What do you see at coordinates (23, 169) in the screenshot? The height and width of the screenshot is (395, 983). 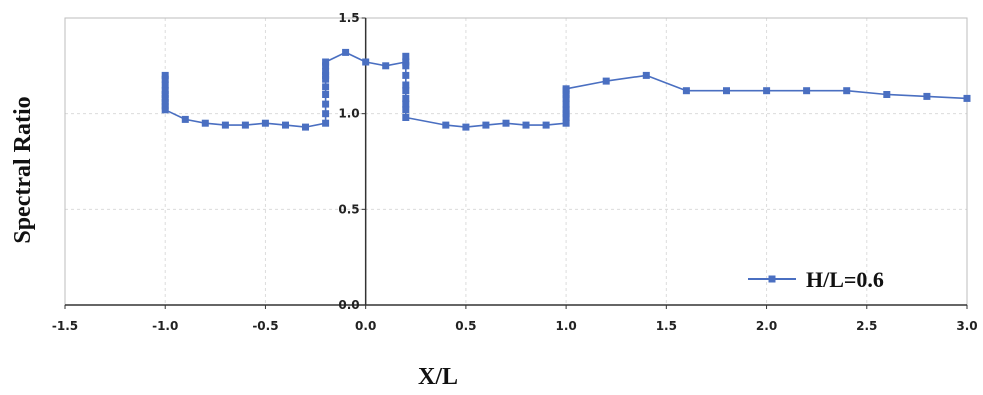 I see `y-axis-title: Spectral Ratio` at bounding box center [23, 169].